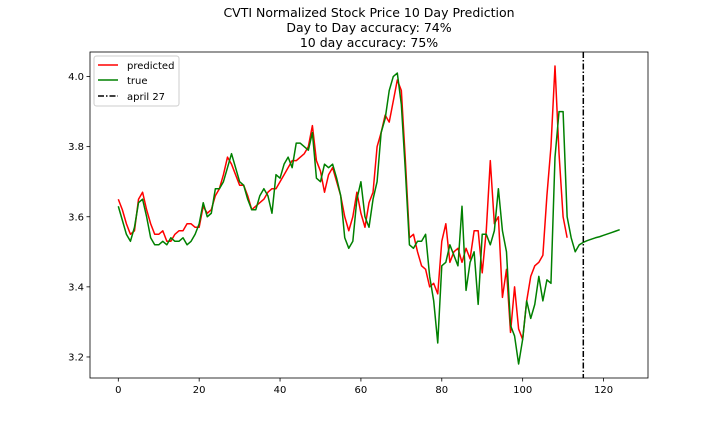 This screenshot has width=720, height=432. Describe the element at coordinates (118, 390) in the screenshot. I see `x-tick-label: 0` at that location.